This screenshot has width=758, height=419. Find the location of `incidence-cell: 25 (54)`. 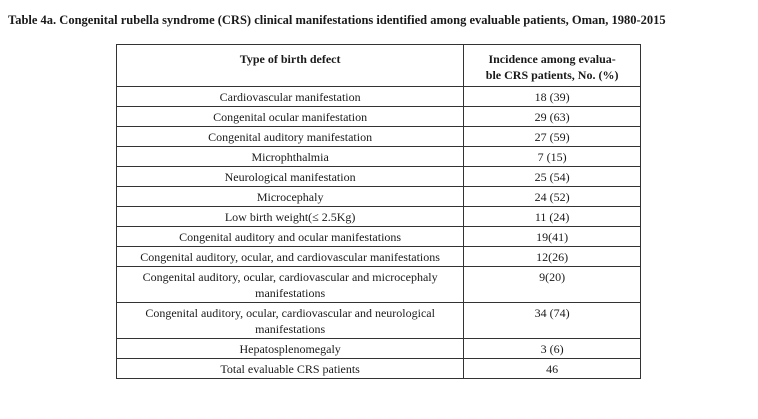

incidence-cell: 25 (54) is located at coordinates (552, 176).